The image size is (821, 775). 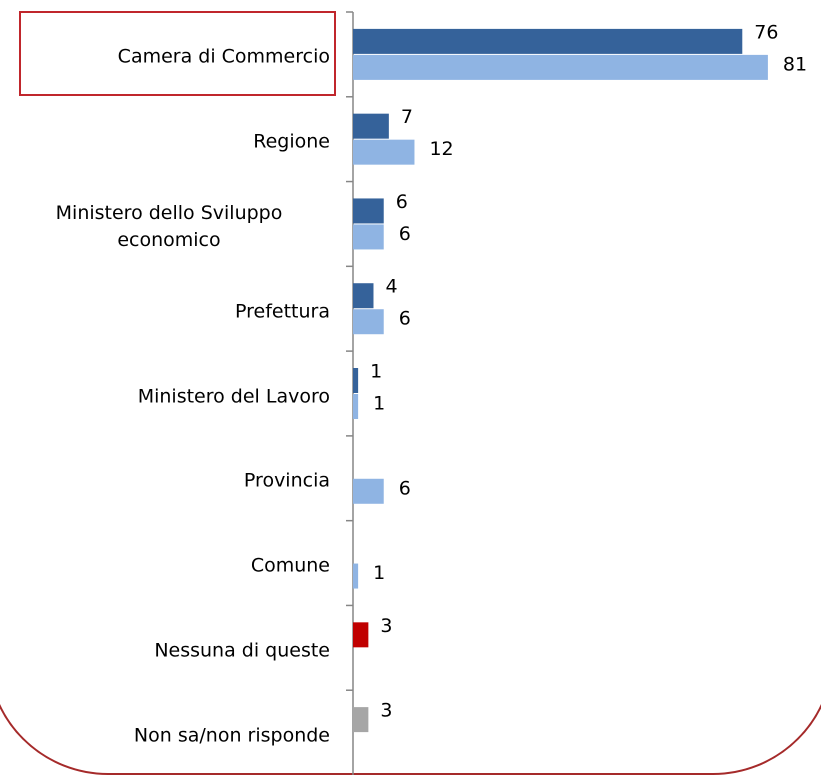 What do you see at coordinates (165, 481) in the screenshot?
I see `category-label: Provincia` at bounding box center [165, 481].